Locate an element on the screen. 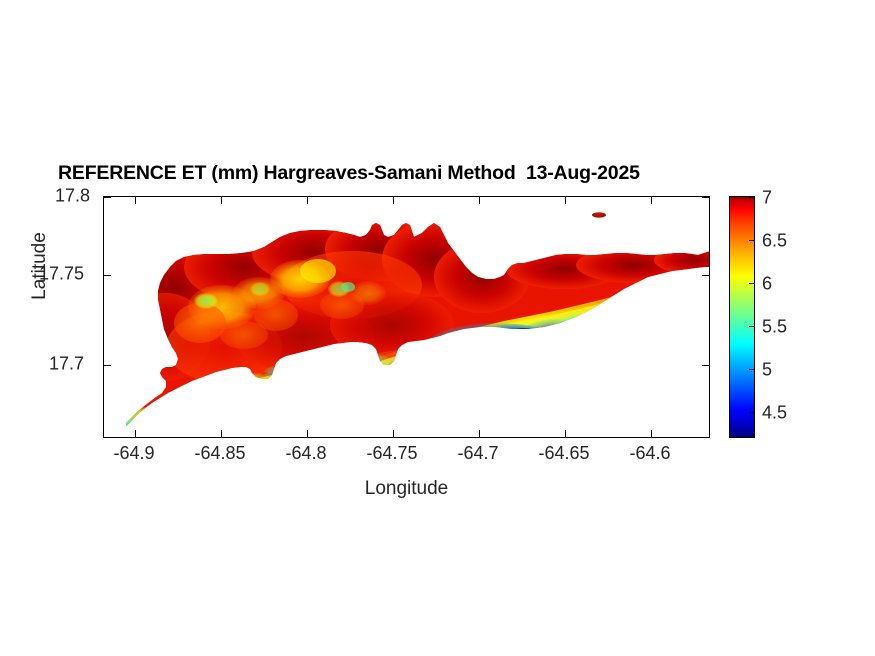 The image size is (875, 656). xtick-label: -64.8 is located at coordinates (306, 453).